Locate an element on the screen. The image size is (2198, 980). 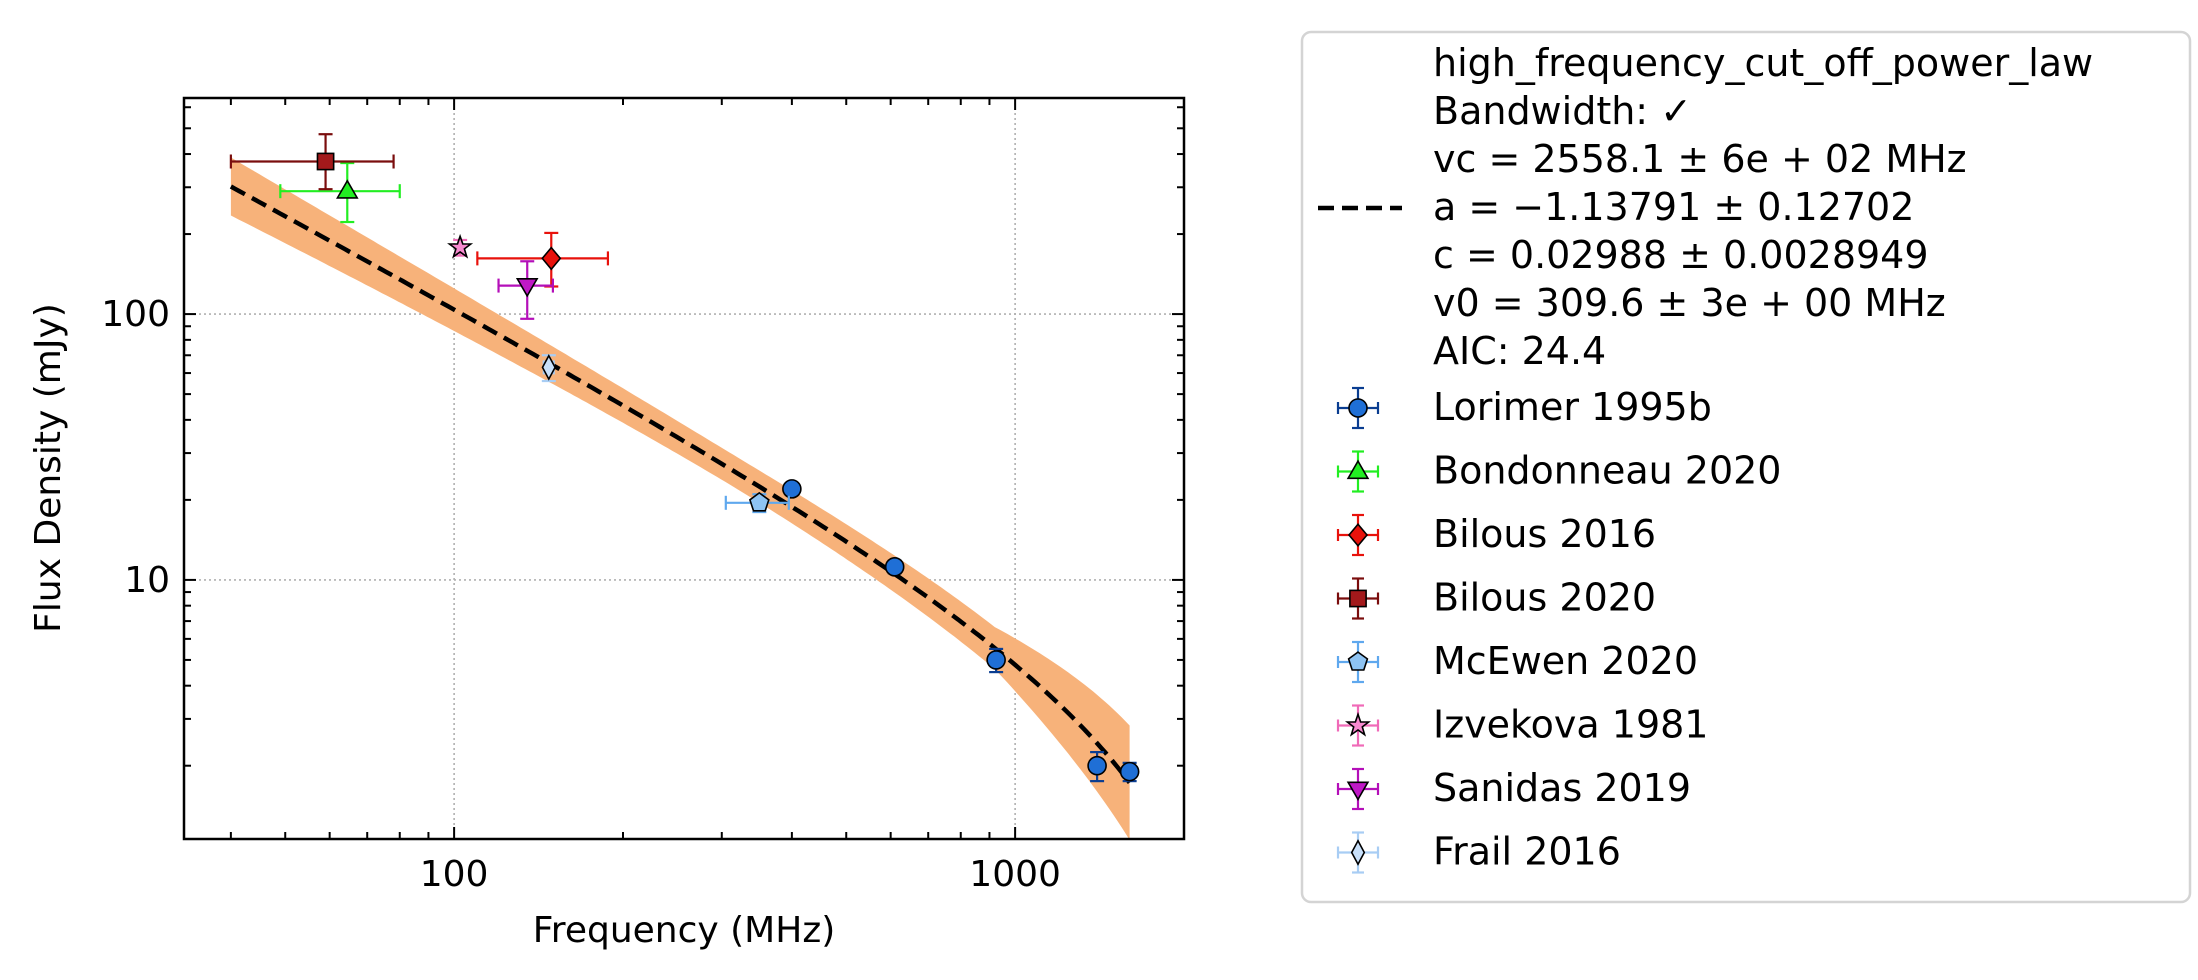
series-bilous-2016 is located at coordinates (543, 259).